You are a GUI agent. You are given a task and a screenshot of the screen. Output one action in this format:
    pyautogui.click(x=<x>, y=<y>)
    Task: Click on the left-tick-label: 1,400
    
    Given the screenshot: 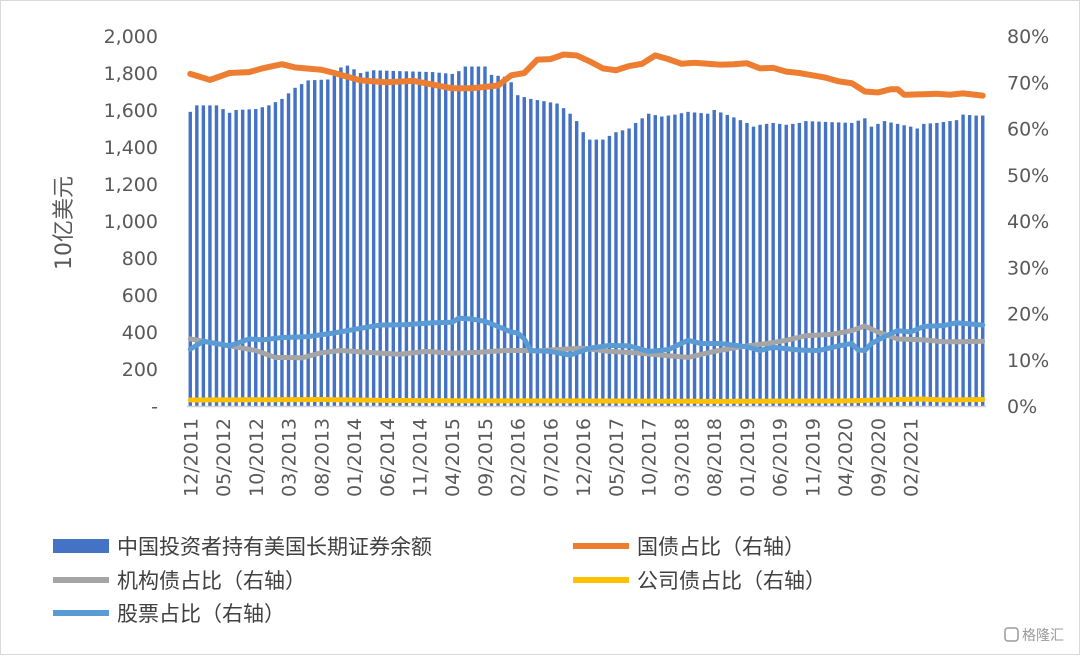 What is the action you would take?
    pyautogui.click(x=131, y=148)
    